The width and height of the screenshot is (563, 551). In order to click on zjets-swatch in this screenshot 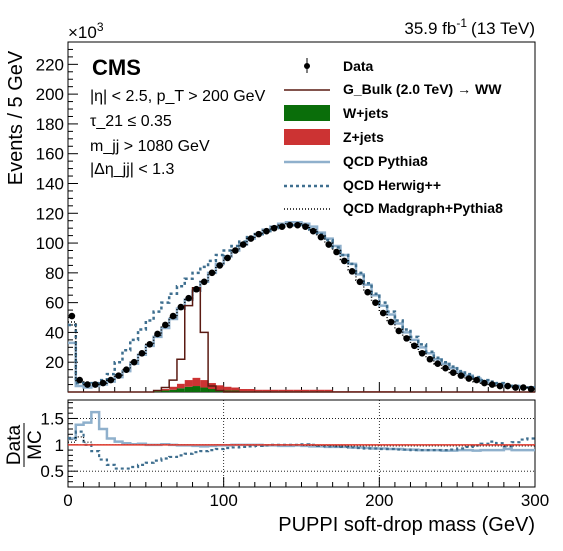, I will do `click(307, 137)`.